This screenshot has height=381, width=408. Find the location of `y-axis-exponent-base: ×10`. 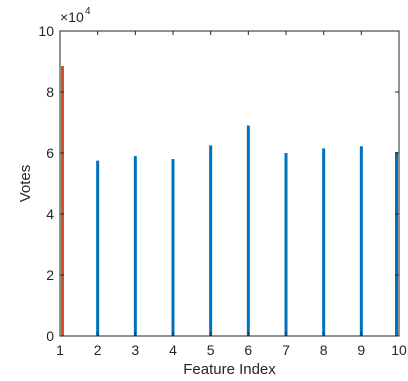

y-axis-exponent-base: ×10 is located at coordinates (72, 17).